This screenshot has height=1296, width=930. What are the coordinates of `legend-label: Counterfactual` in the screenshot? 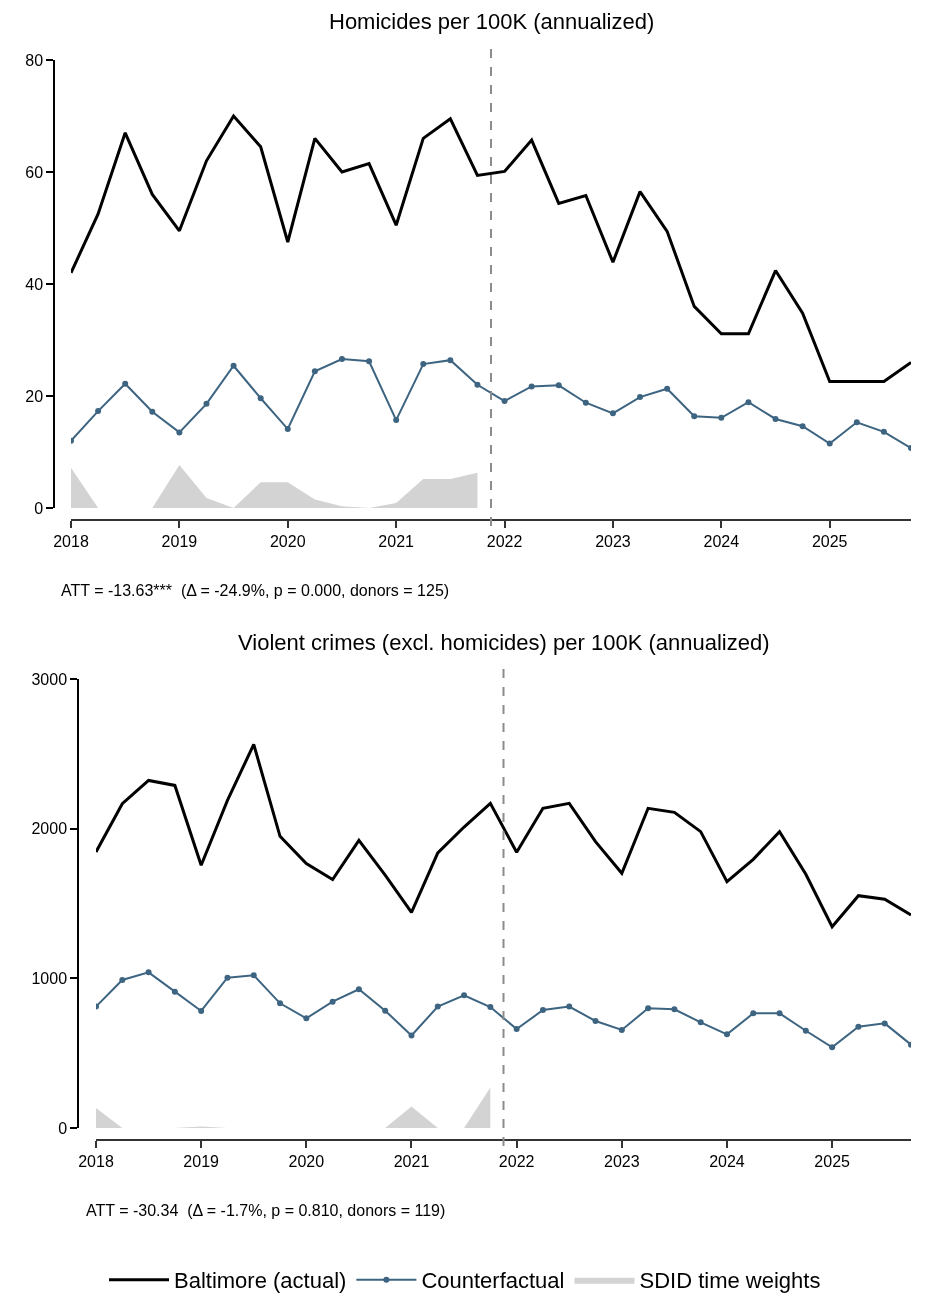 It's located at (493, 1281).